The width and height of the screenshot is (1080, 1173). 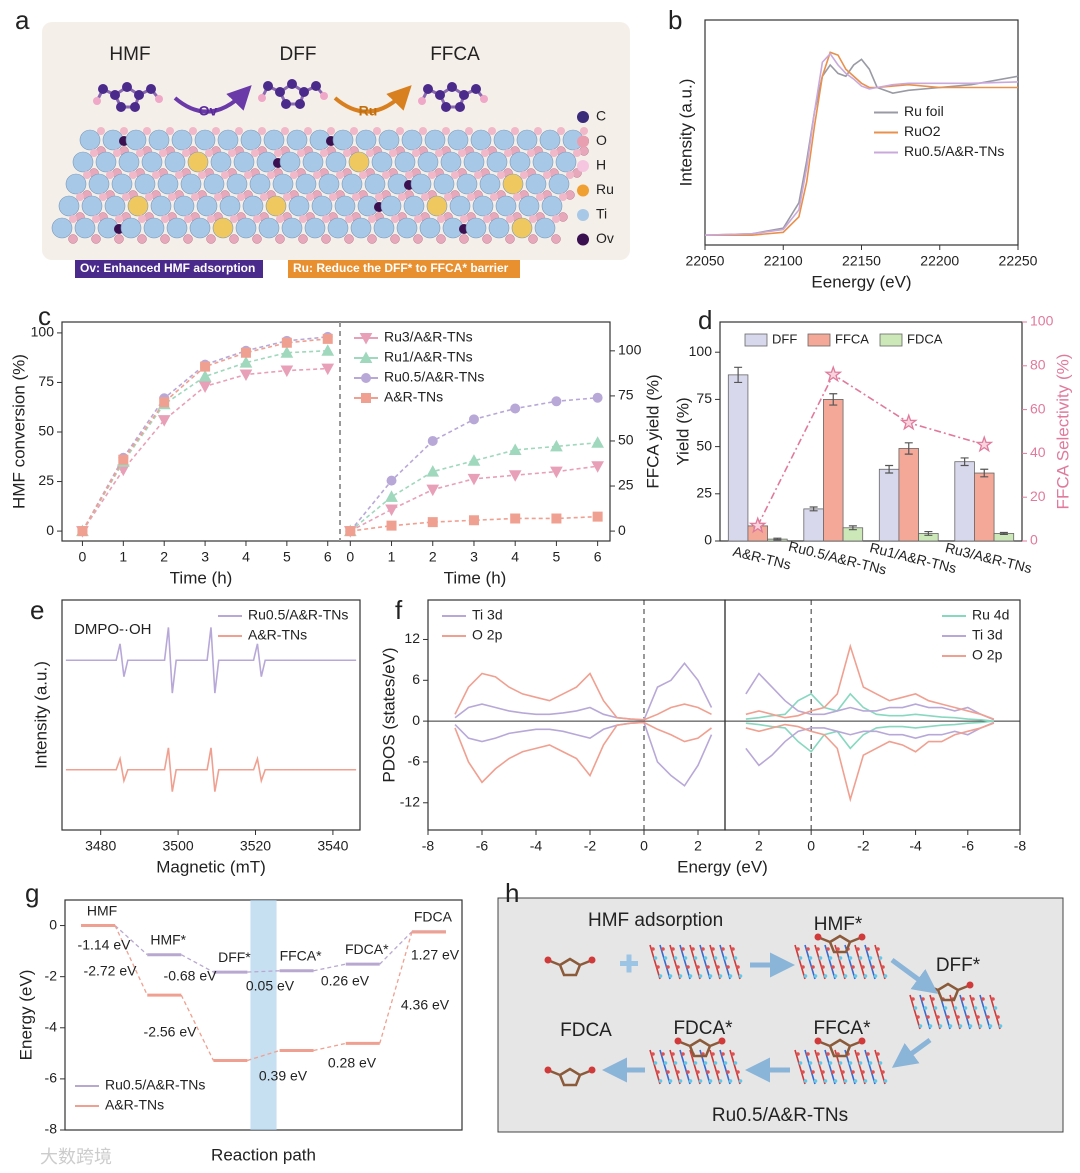 What do you see at coordinates (915, 846) in the screenshot?
I see `x-tick-label: -4` at bounding box center [915, 846].